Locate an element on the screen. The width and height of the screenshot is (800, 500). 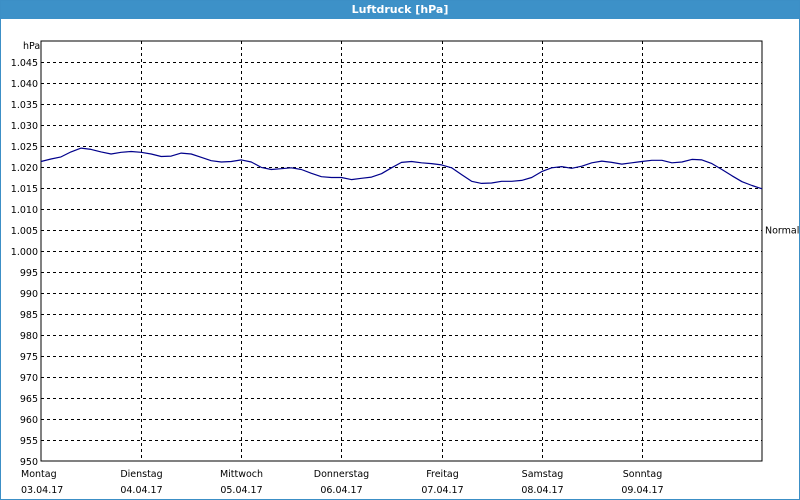
pressure-series-line is located at coordinates (401, 168).